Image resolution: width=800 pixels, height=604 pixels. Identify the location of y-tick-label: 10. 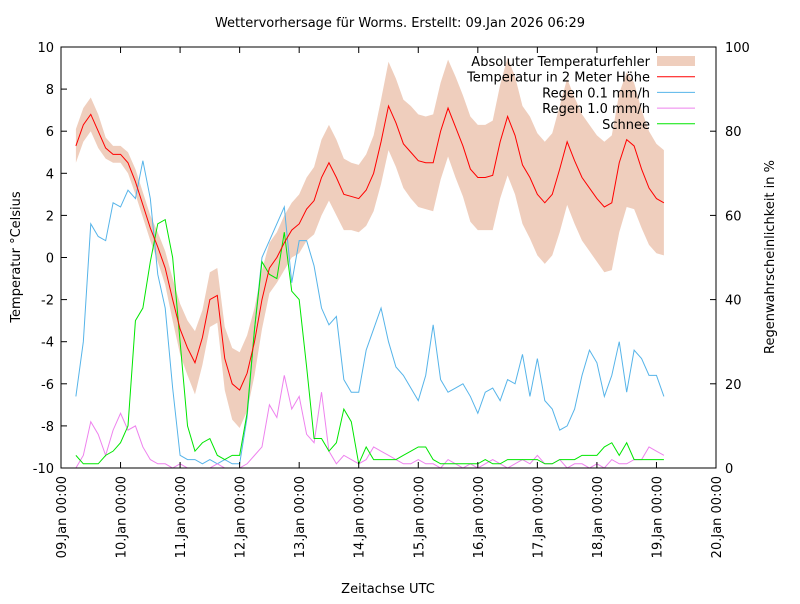
(45, 48).